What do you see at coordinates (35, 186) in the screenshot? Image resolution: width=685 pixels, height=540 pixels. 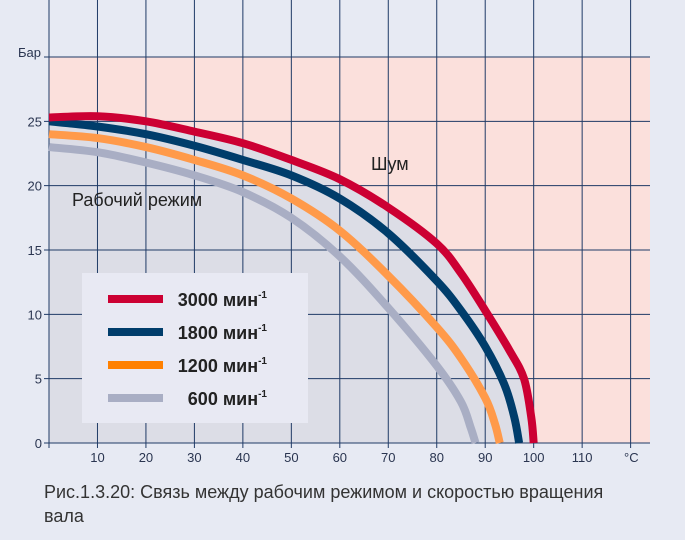 I see `y-tick-label: 20` at bounding box center [35, 186].